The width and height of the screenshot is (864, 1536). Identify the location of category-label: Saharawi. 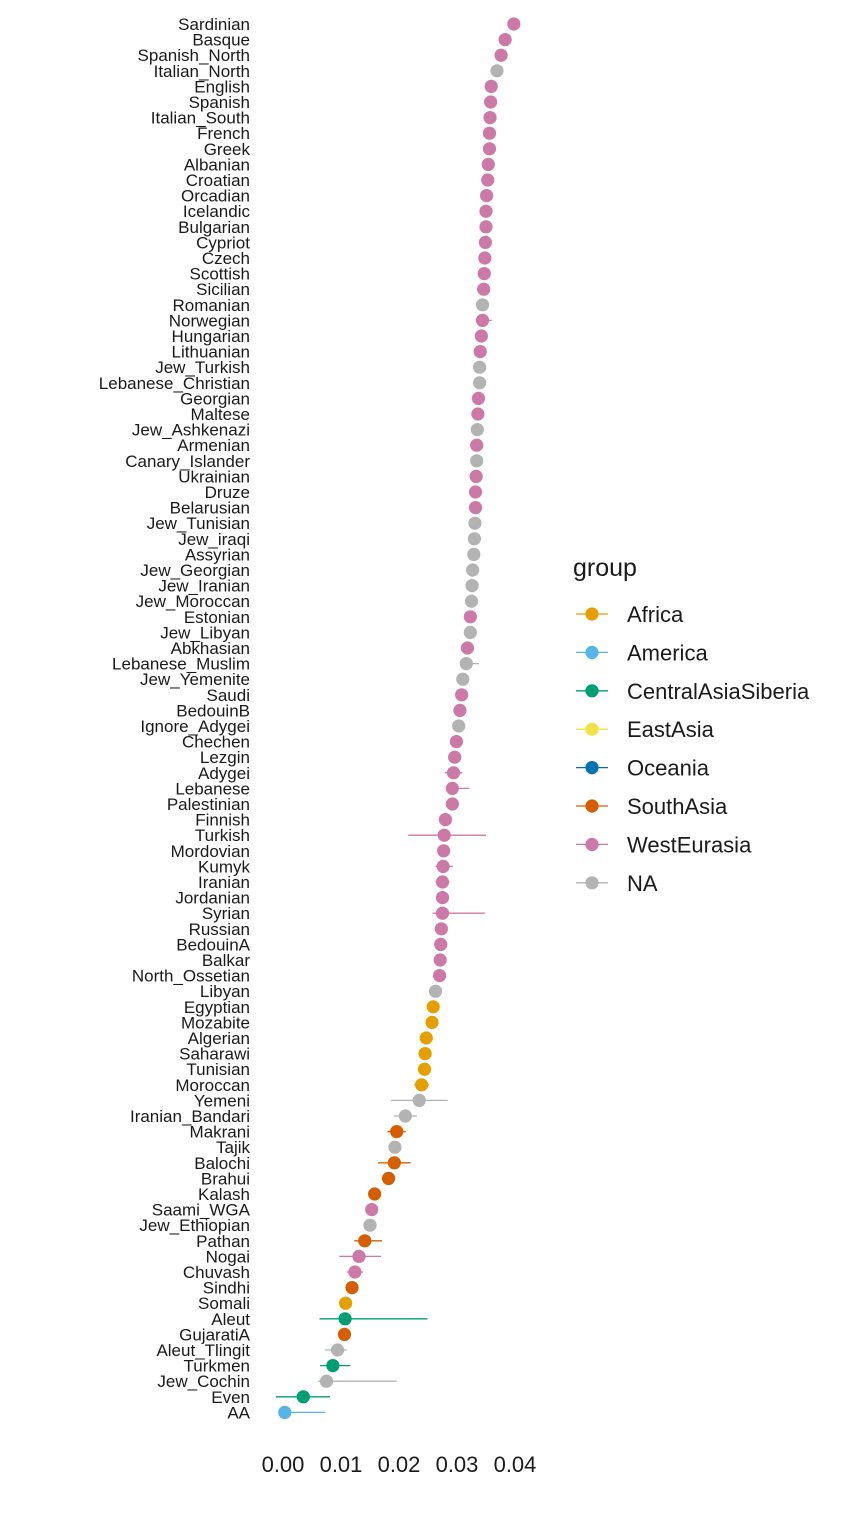
(214, 1054).